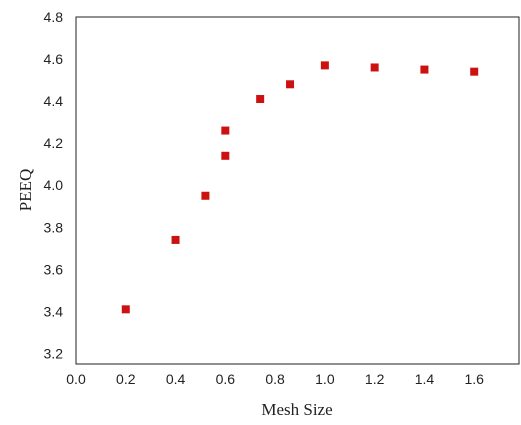  I want to click on y-tick-label: 4.0, so click(54, 185).